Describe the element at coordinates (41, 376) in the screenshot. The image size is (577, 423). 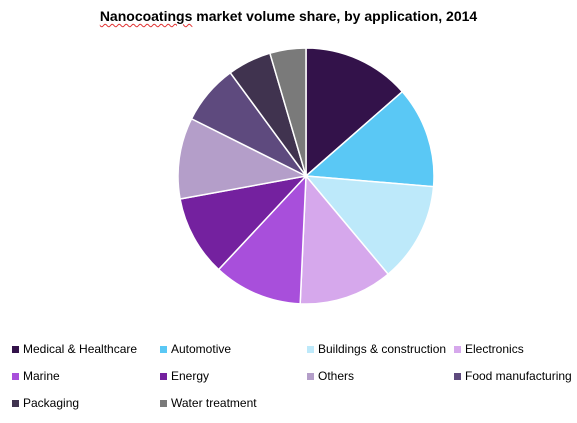
I see `legend-label: Marine` at that location.